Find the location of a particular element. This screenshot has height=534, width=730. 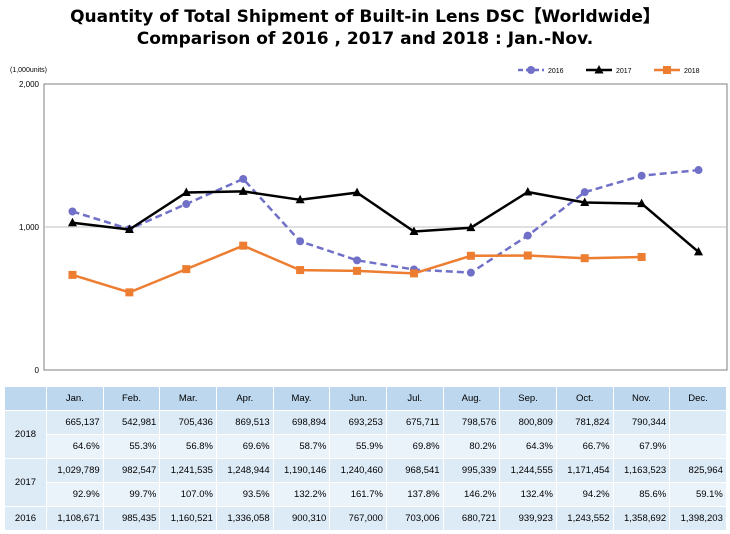

month-header: Jul. is located at coordinates (414, 398).